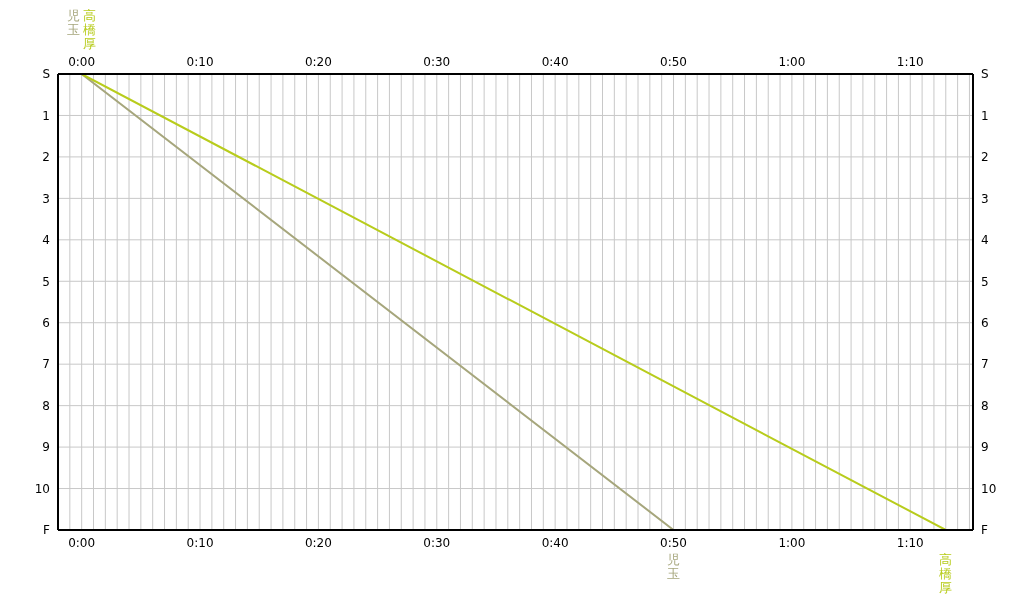  Describe the element at coordinates (46, 281) in the screenshot. I see `y-tick-label: 5` at that location.